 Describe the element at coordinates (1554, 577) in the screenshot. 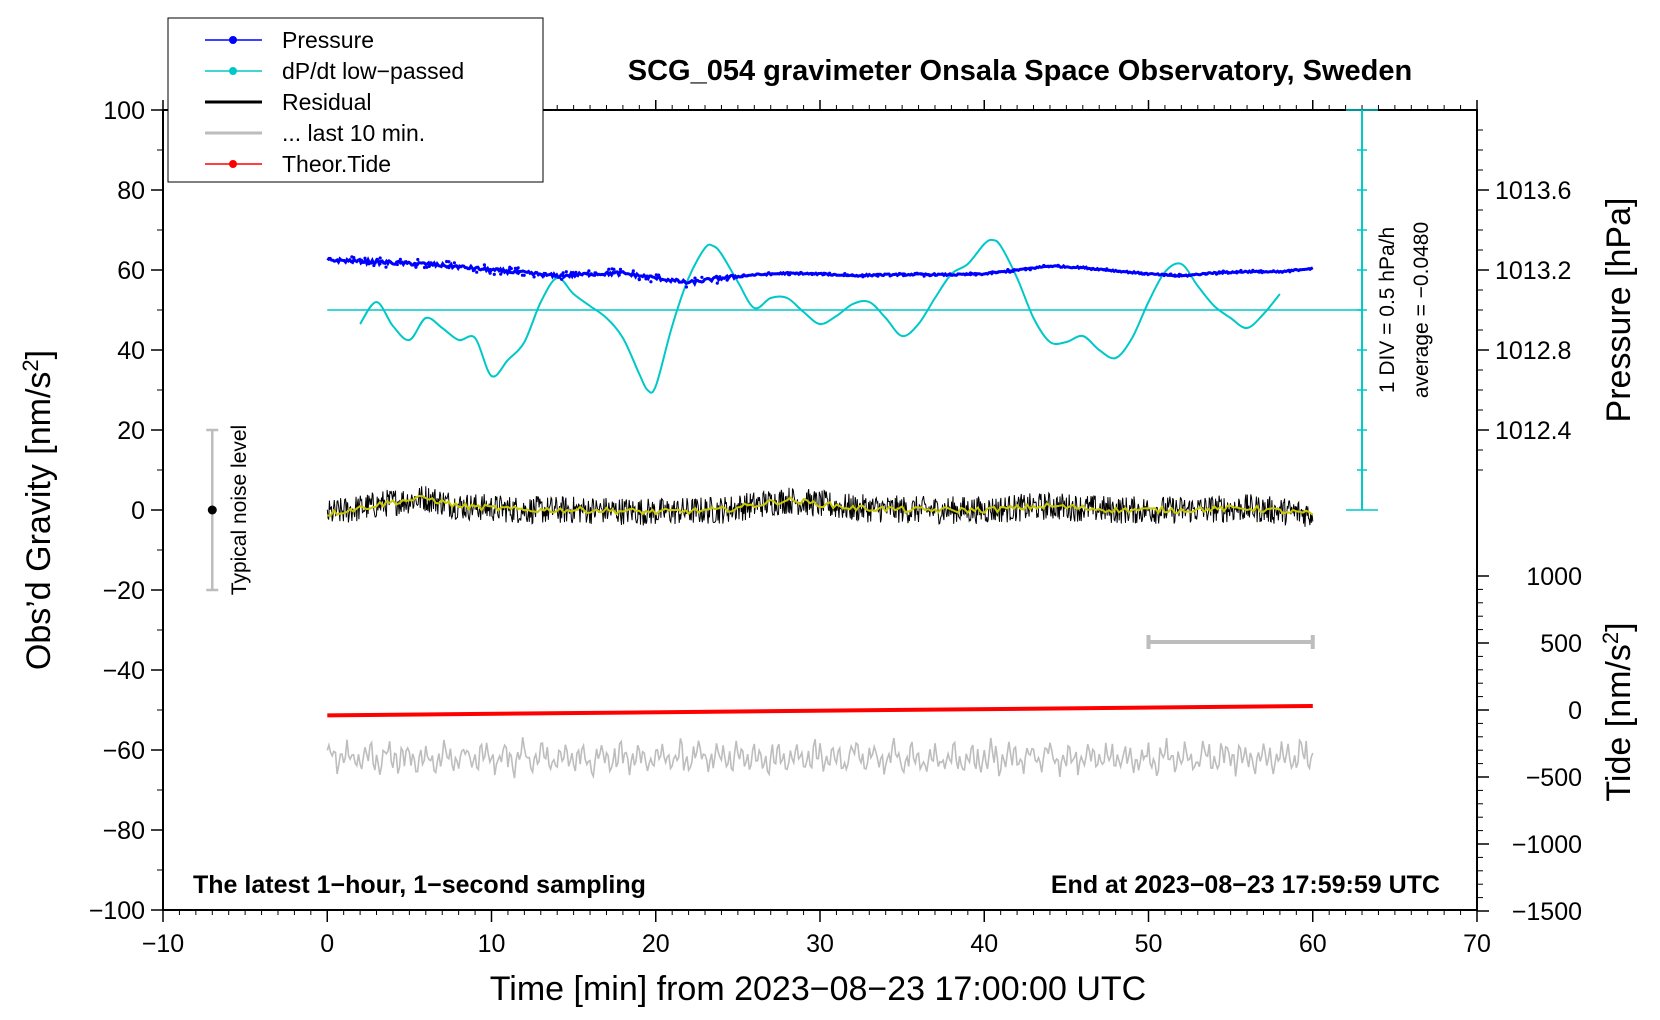

I see `tide-tick-label: 1000` at that location.